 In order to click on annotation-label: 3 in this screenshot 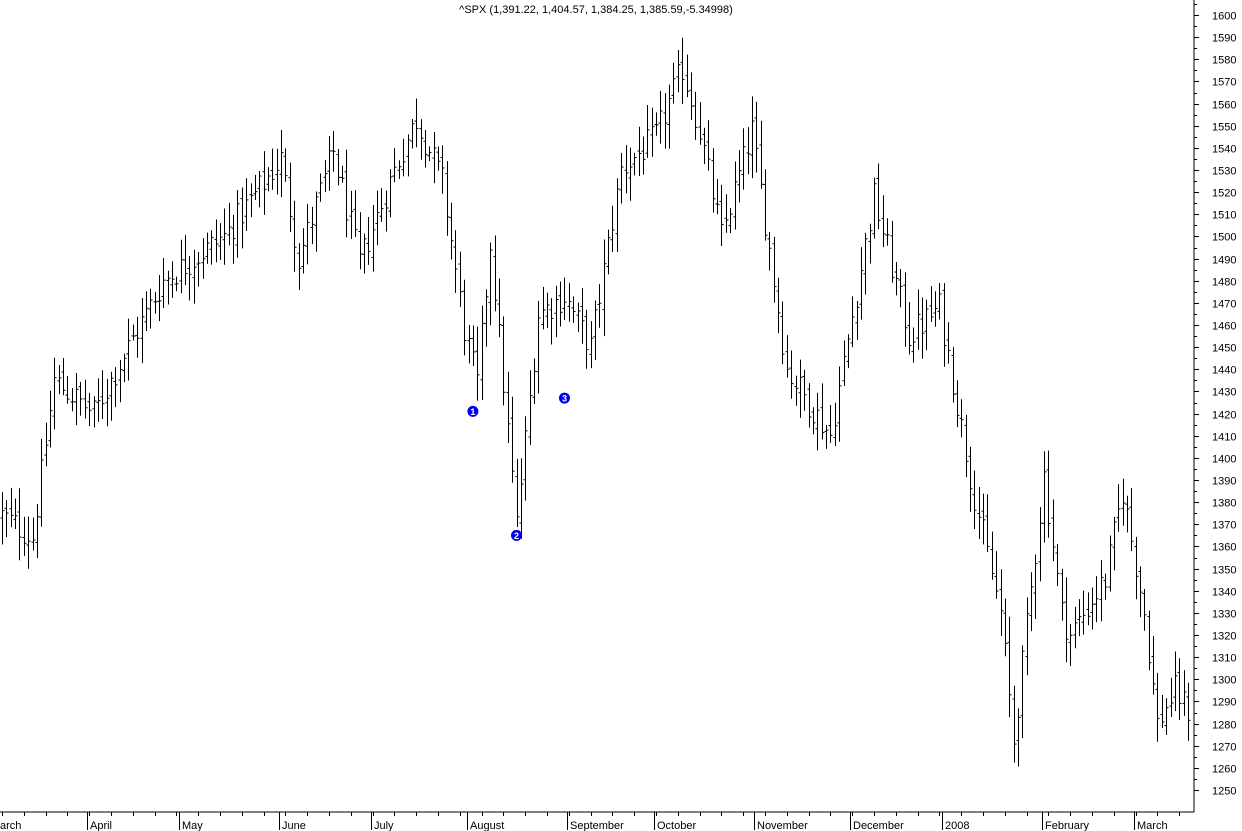, I will do `click(564, 399)`.